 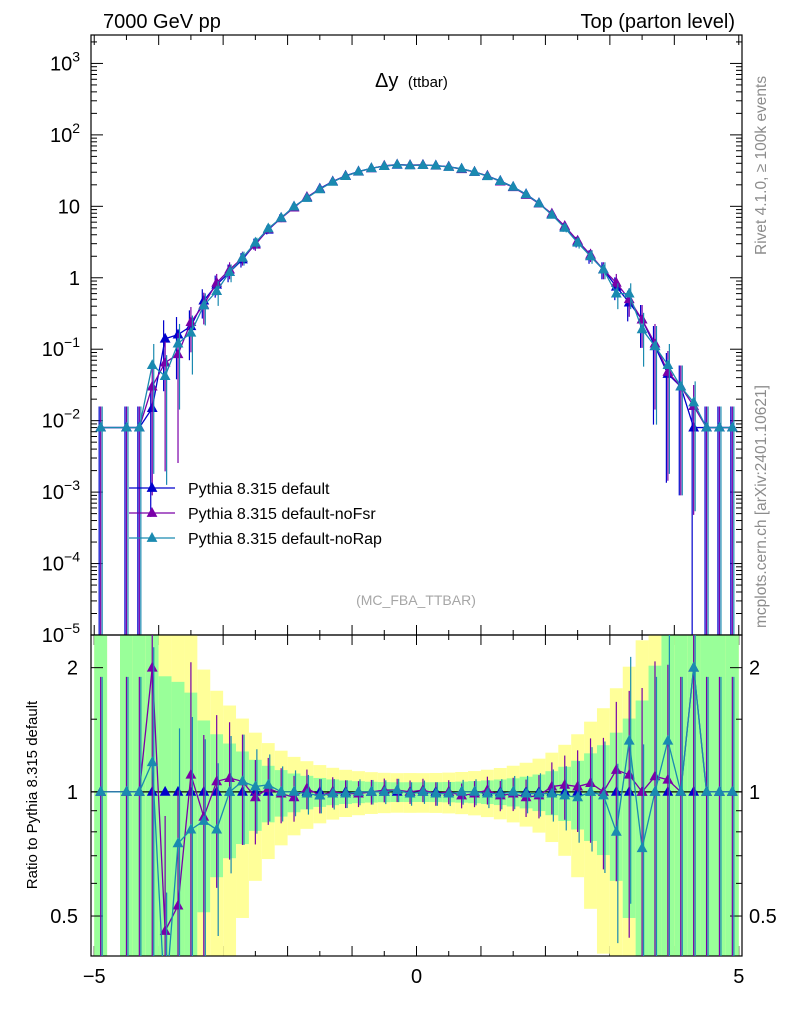 I want to click on legend-label-nofsr: Pythia 8.315 default-noFsr, so click(x=282, y=514).